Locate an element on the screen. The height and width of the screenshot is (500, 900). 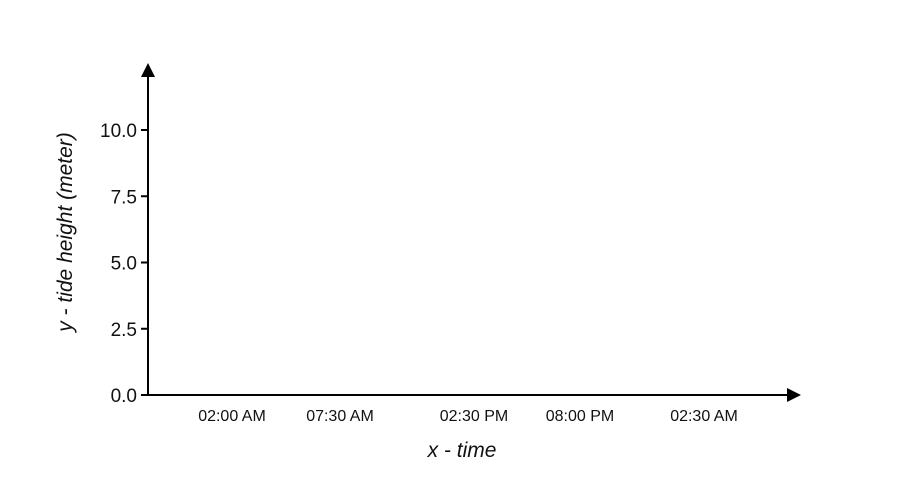
y-tick-label: 10.0 is located at coordinates (118, 131).